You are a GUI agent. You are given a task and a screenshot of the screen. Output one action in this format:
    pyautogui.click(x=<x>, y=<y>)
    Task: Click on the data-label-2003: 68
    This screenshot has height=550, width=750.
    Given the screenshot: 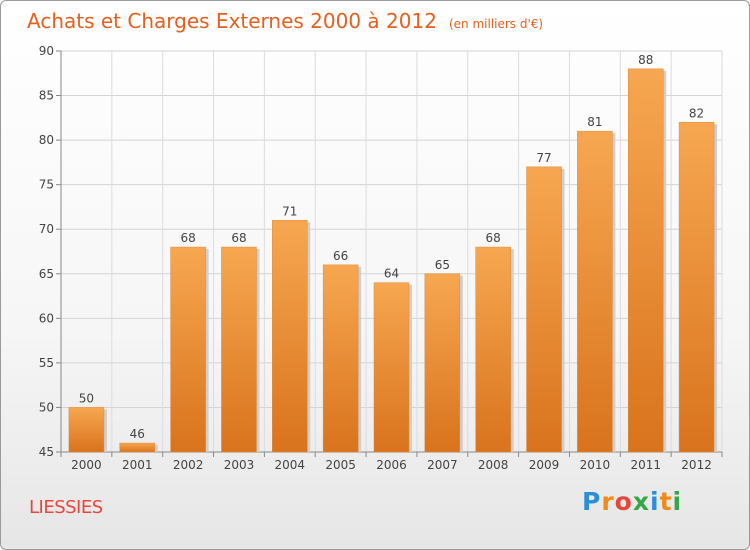 What is the action you would take?
    pyautogui.click(x=238, y=238)
    